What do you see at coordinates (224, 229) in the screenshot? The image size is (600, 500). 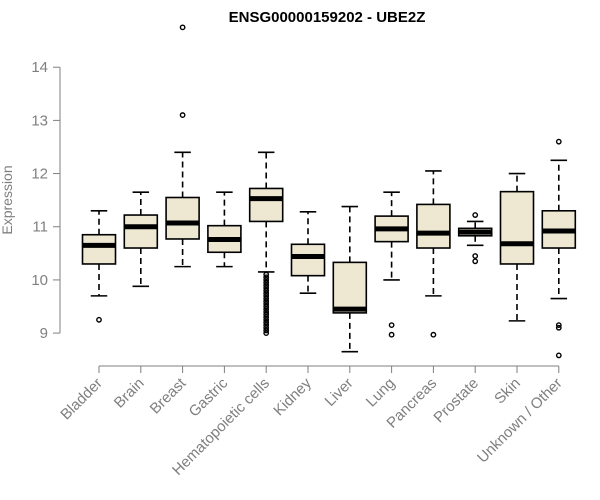 I see `box-gastric` at bounding box center [224, 229].